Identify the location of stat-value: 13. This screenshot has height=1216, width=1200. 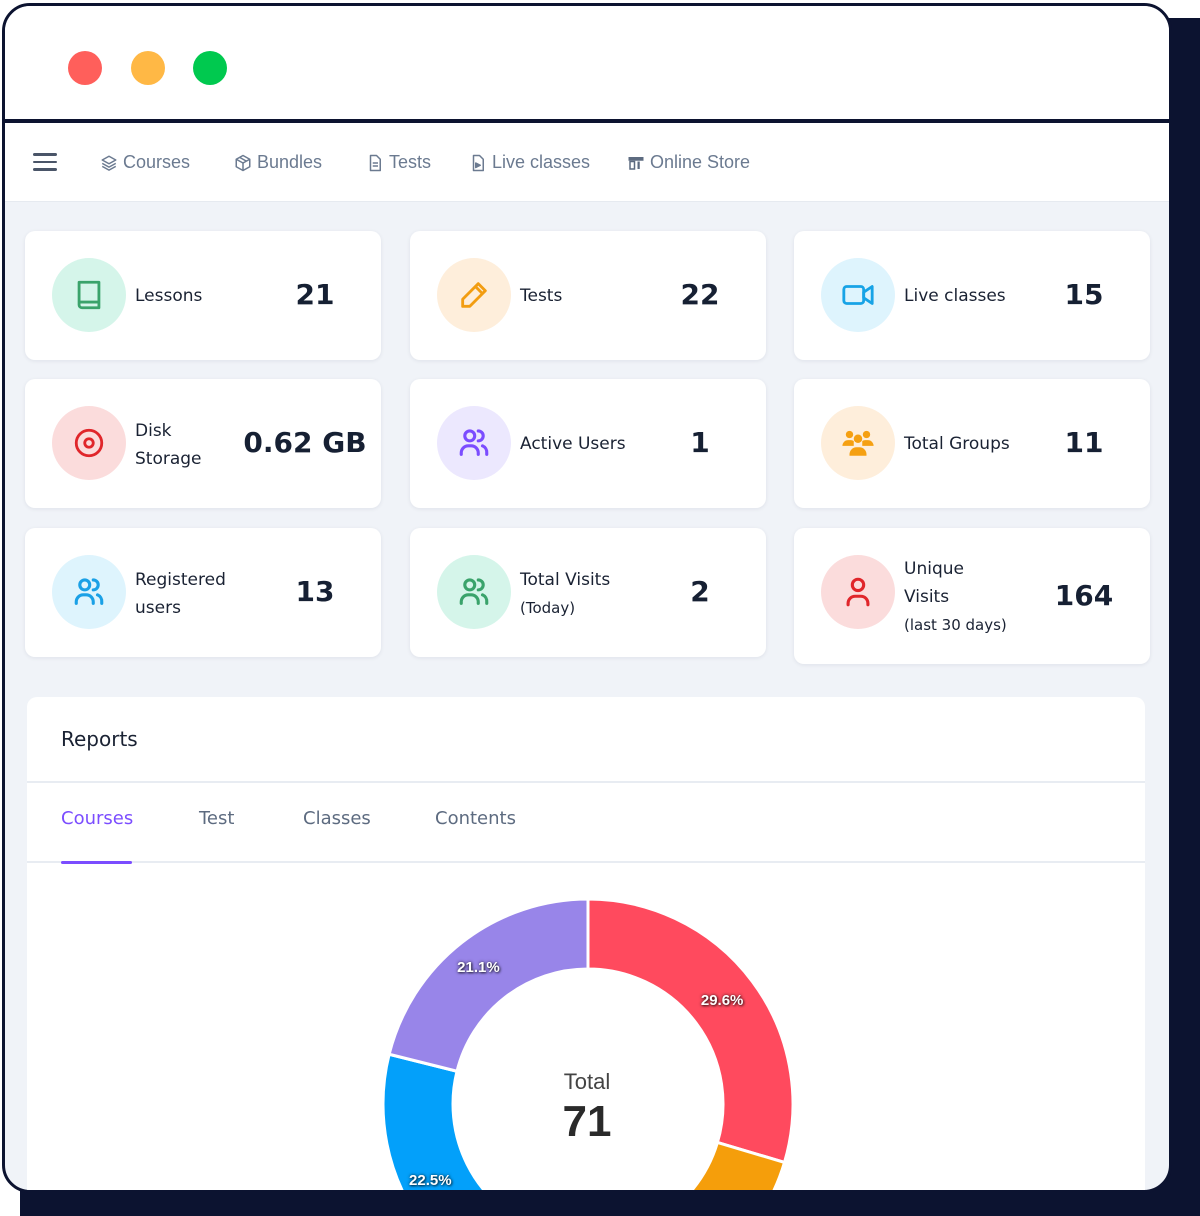
(315, 591).